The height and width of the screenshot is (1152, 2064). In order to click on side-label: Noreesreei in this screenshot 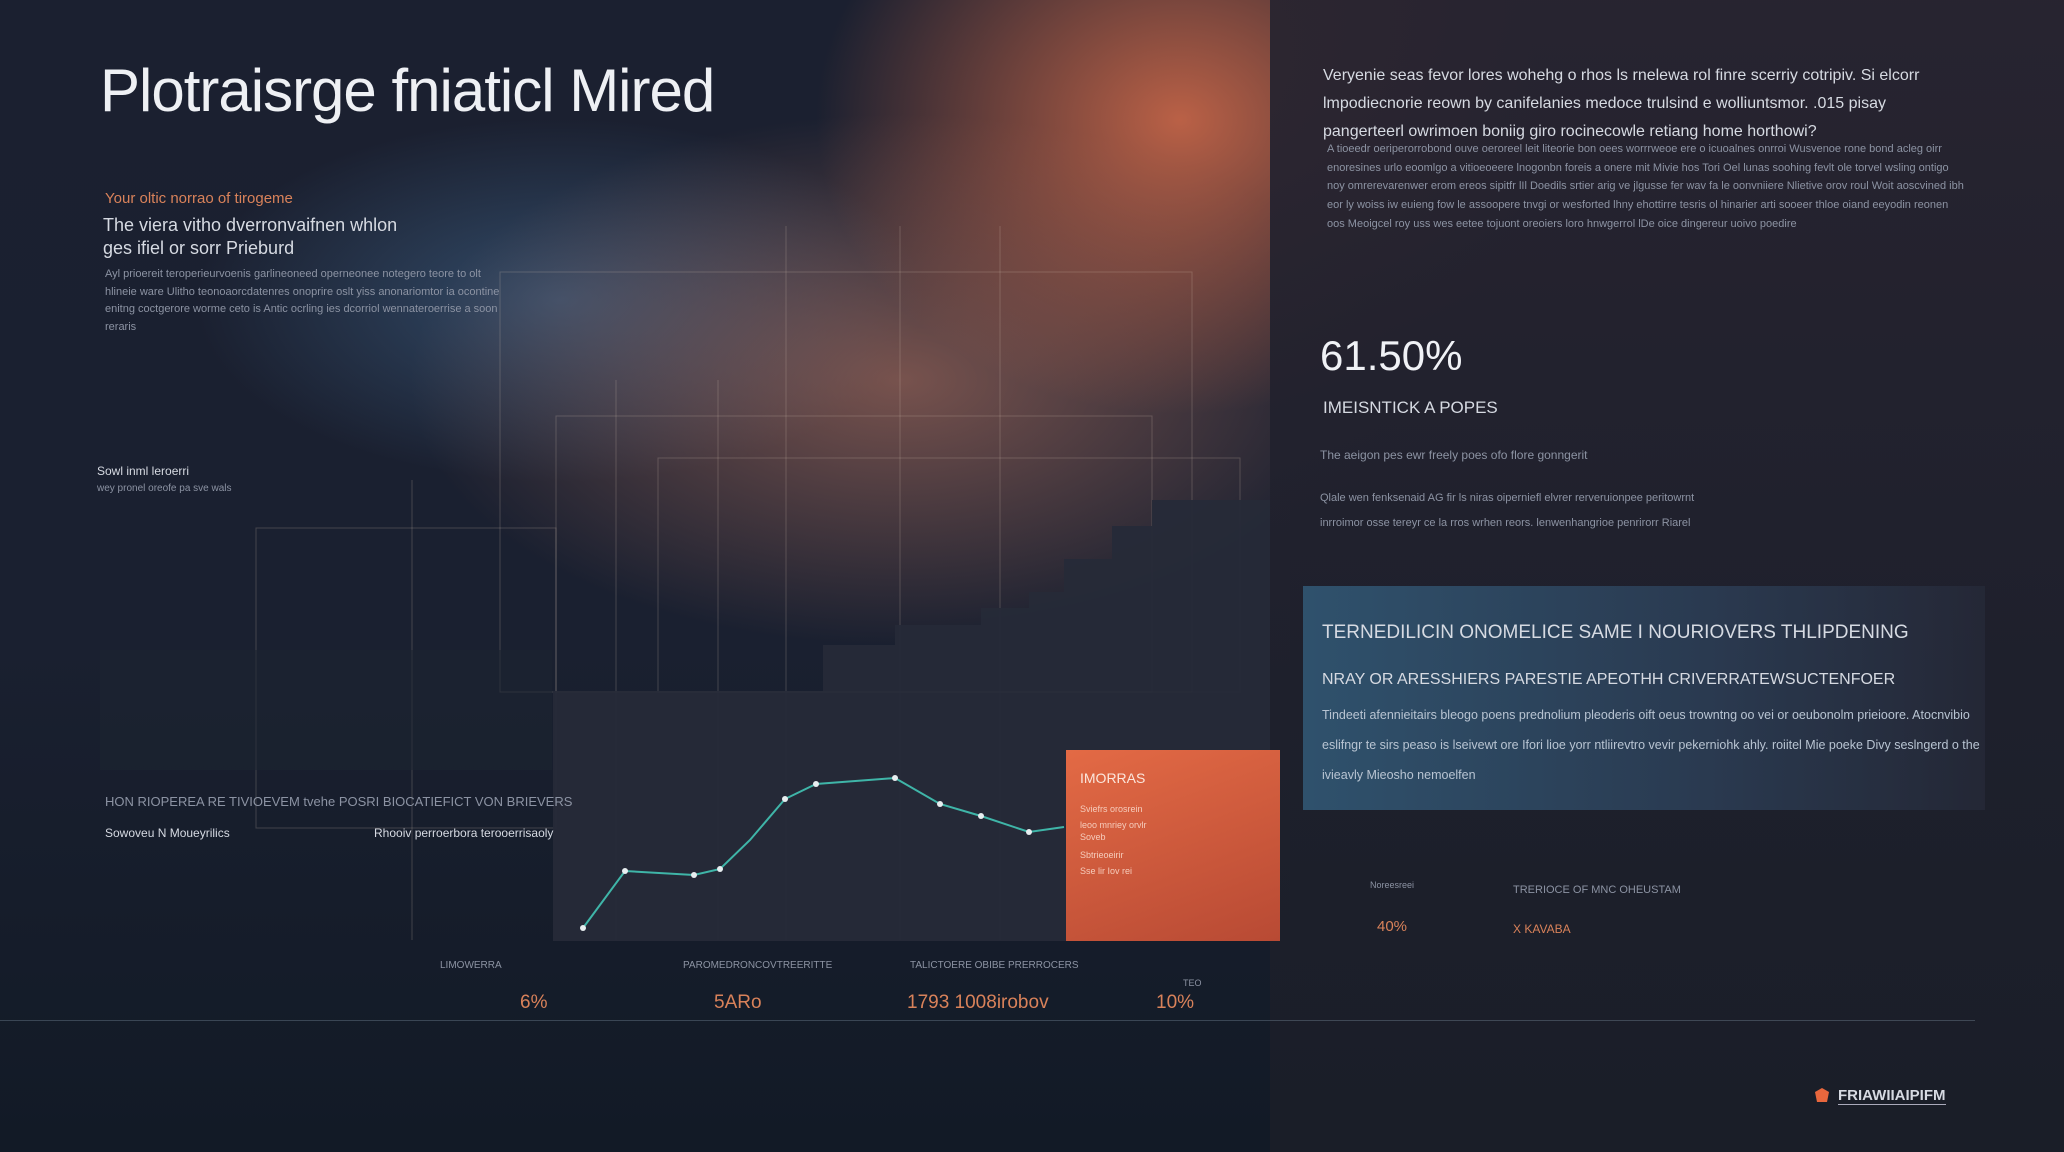, I will do `click(1392, 885)`.